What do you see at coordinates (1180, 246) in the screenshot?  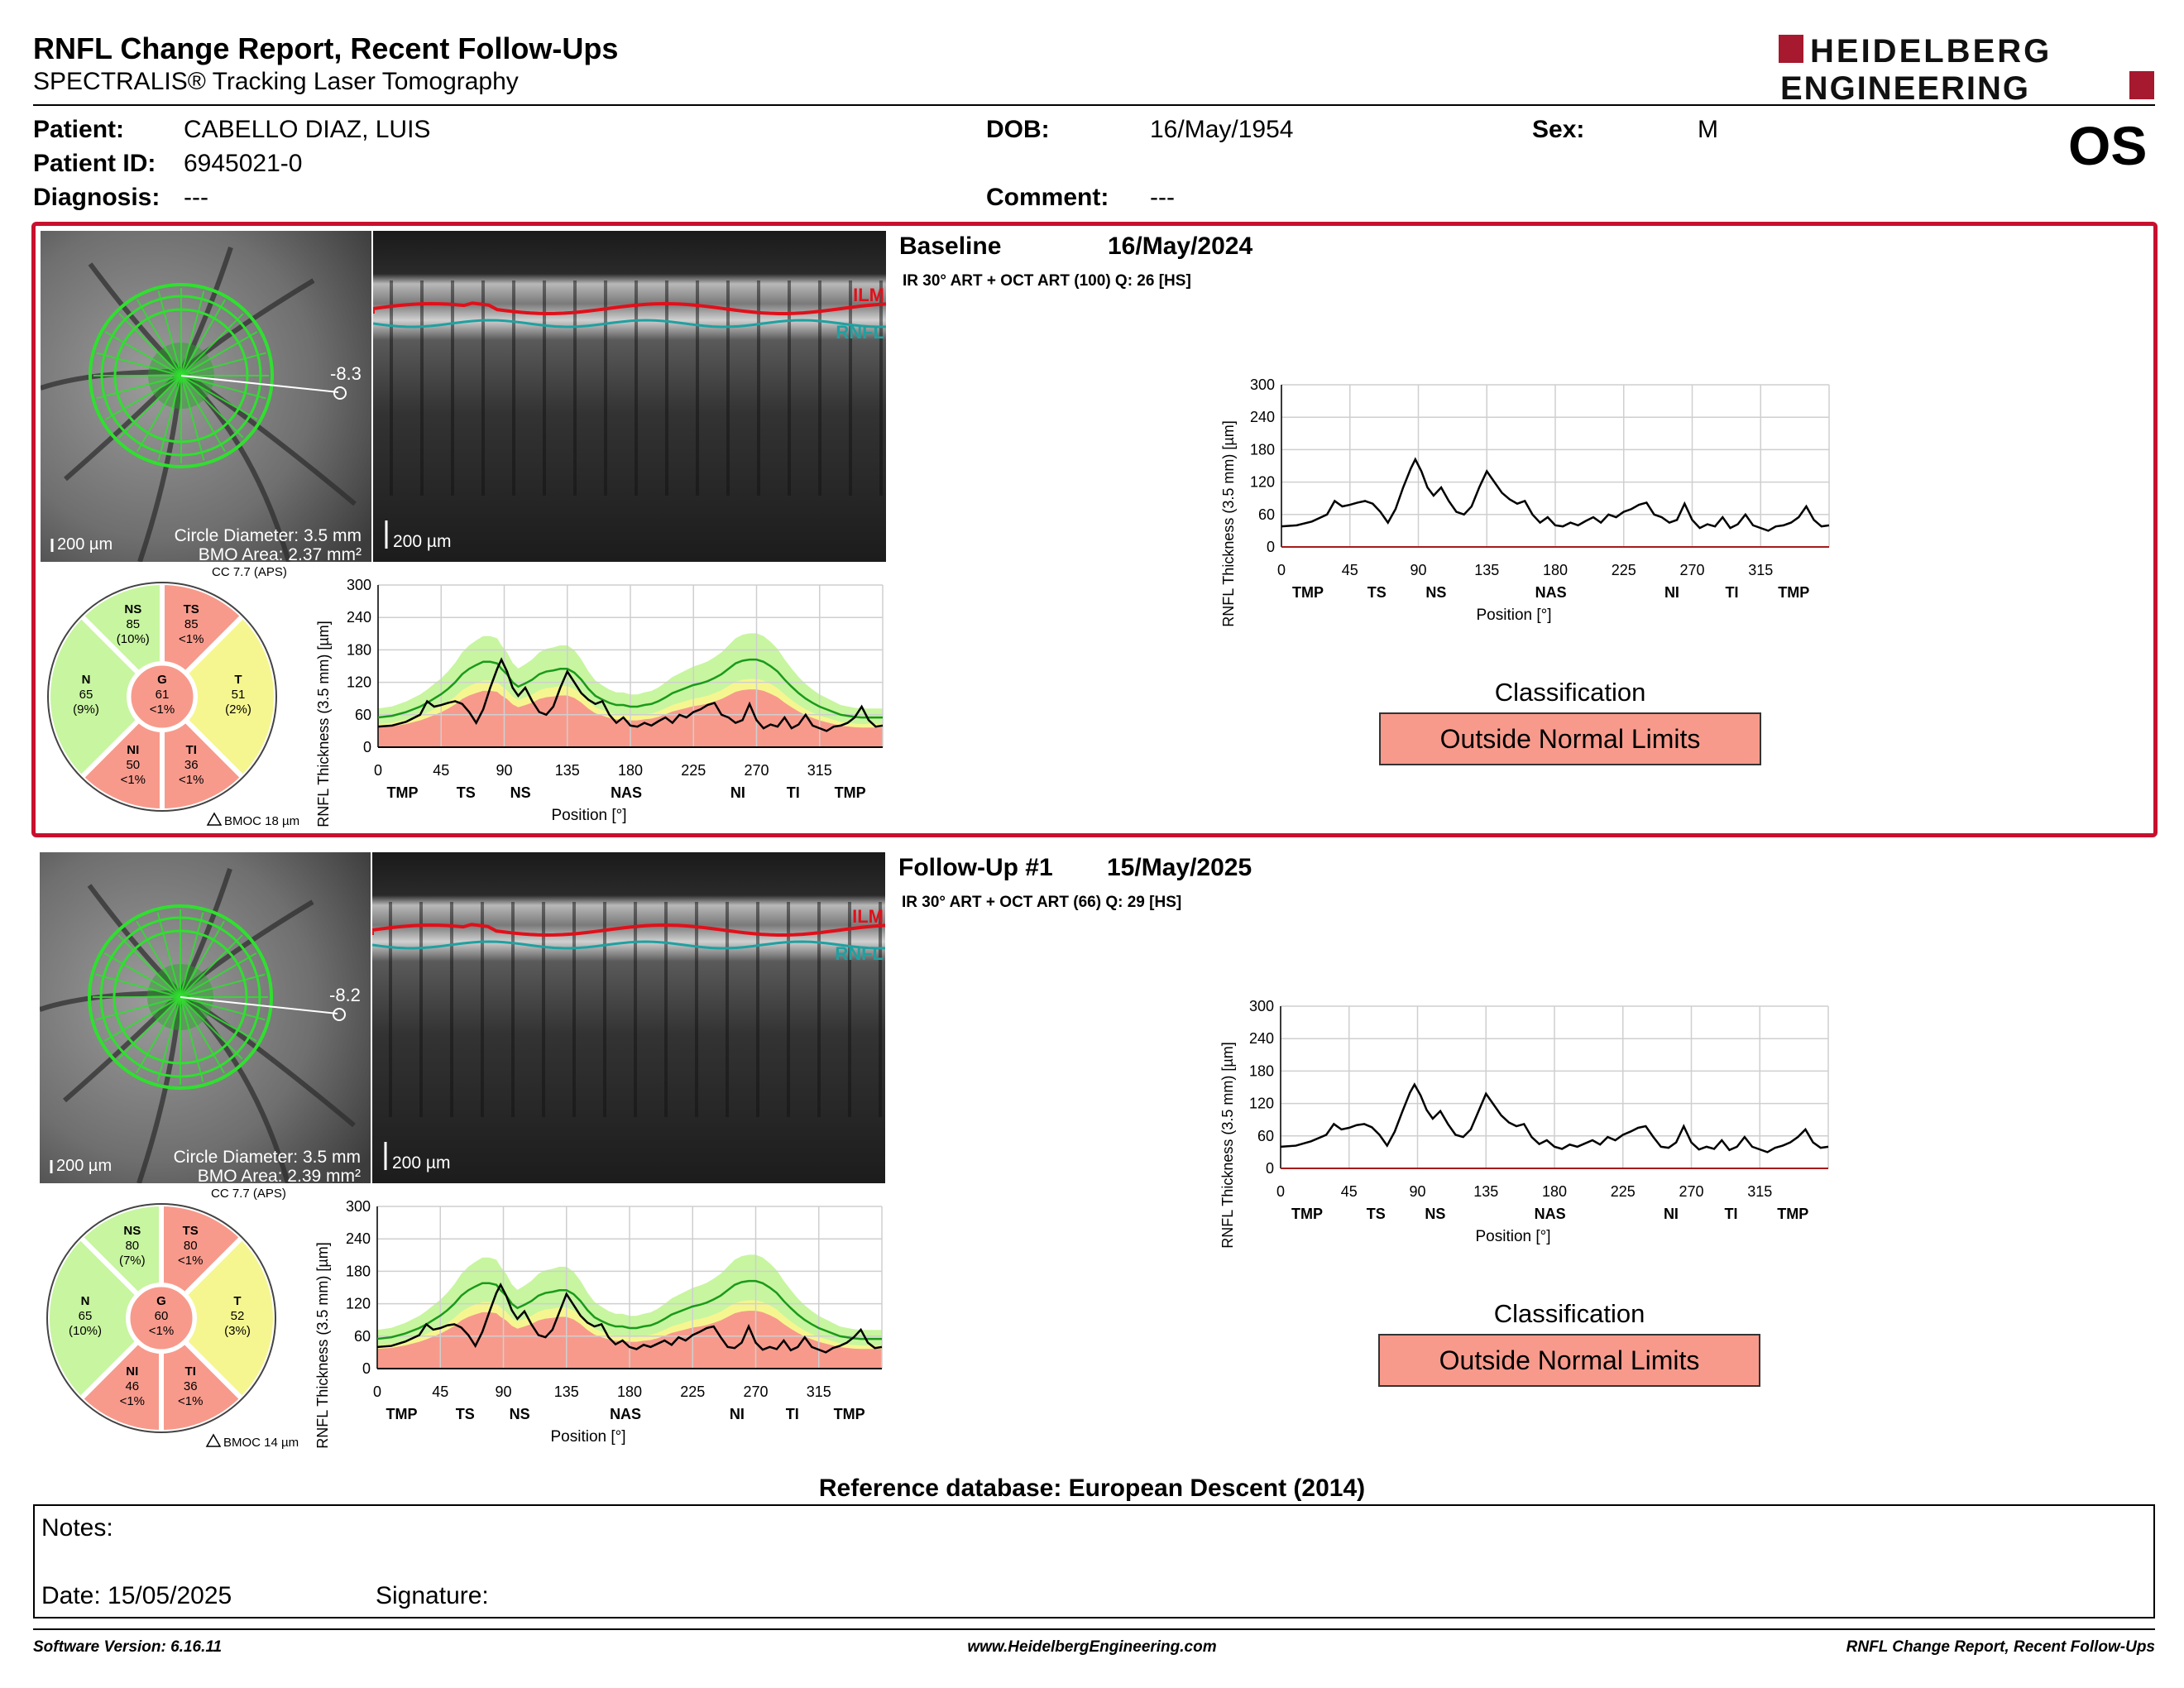 I see `exam-date: 16/May/2024` at bounding box center [1180, 246].